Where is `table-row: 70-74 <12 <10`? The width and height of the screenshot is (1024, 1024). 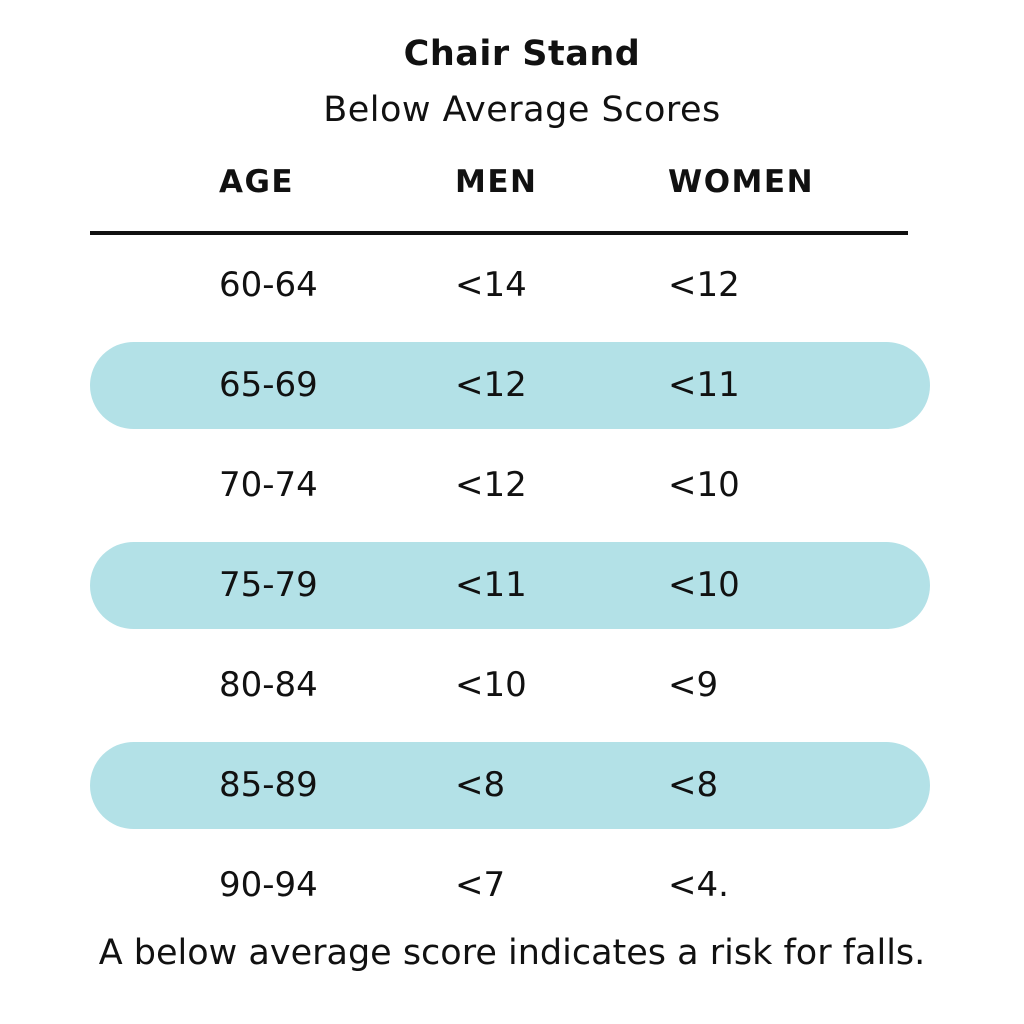
table-row: 70-74 <12 <10 is located at coordinates (510, 485).